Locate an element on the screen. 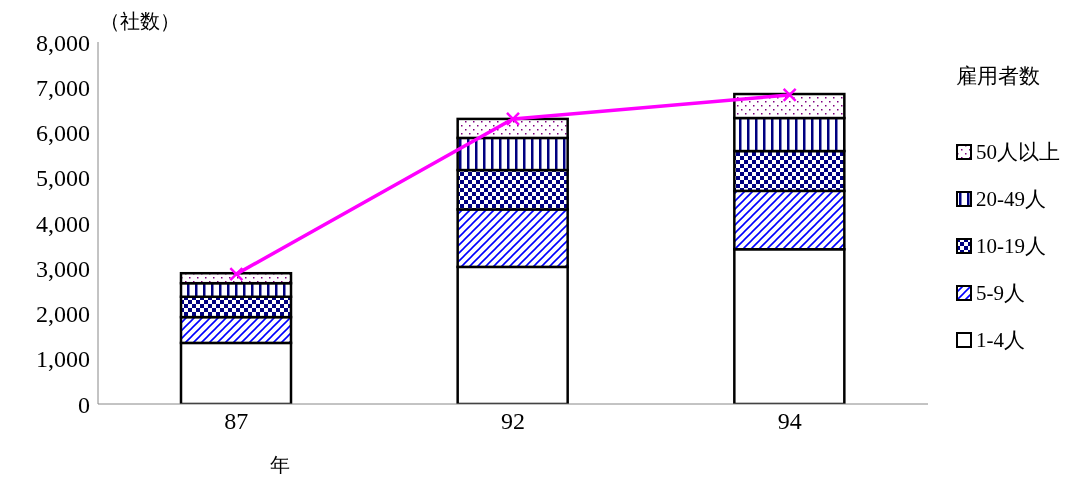 Image resolution: width=1090 pixels, height=482 pixels. legend-label: 5-9人 is located at coordinates (1000, 293).